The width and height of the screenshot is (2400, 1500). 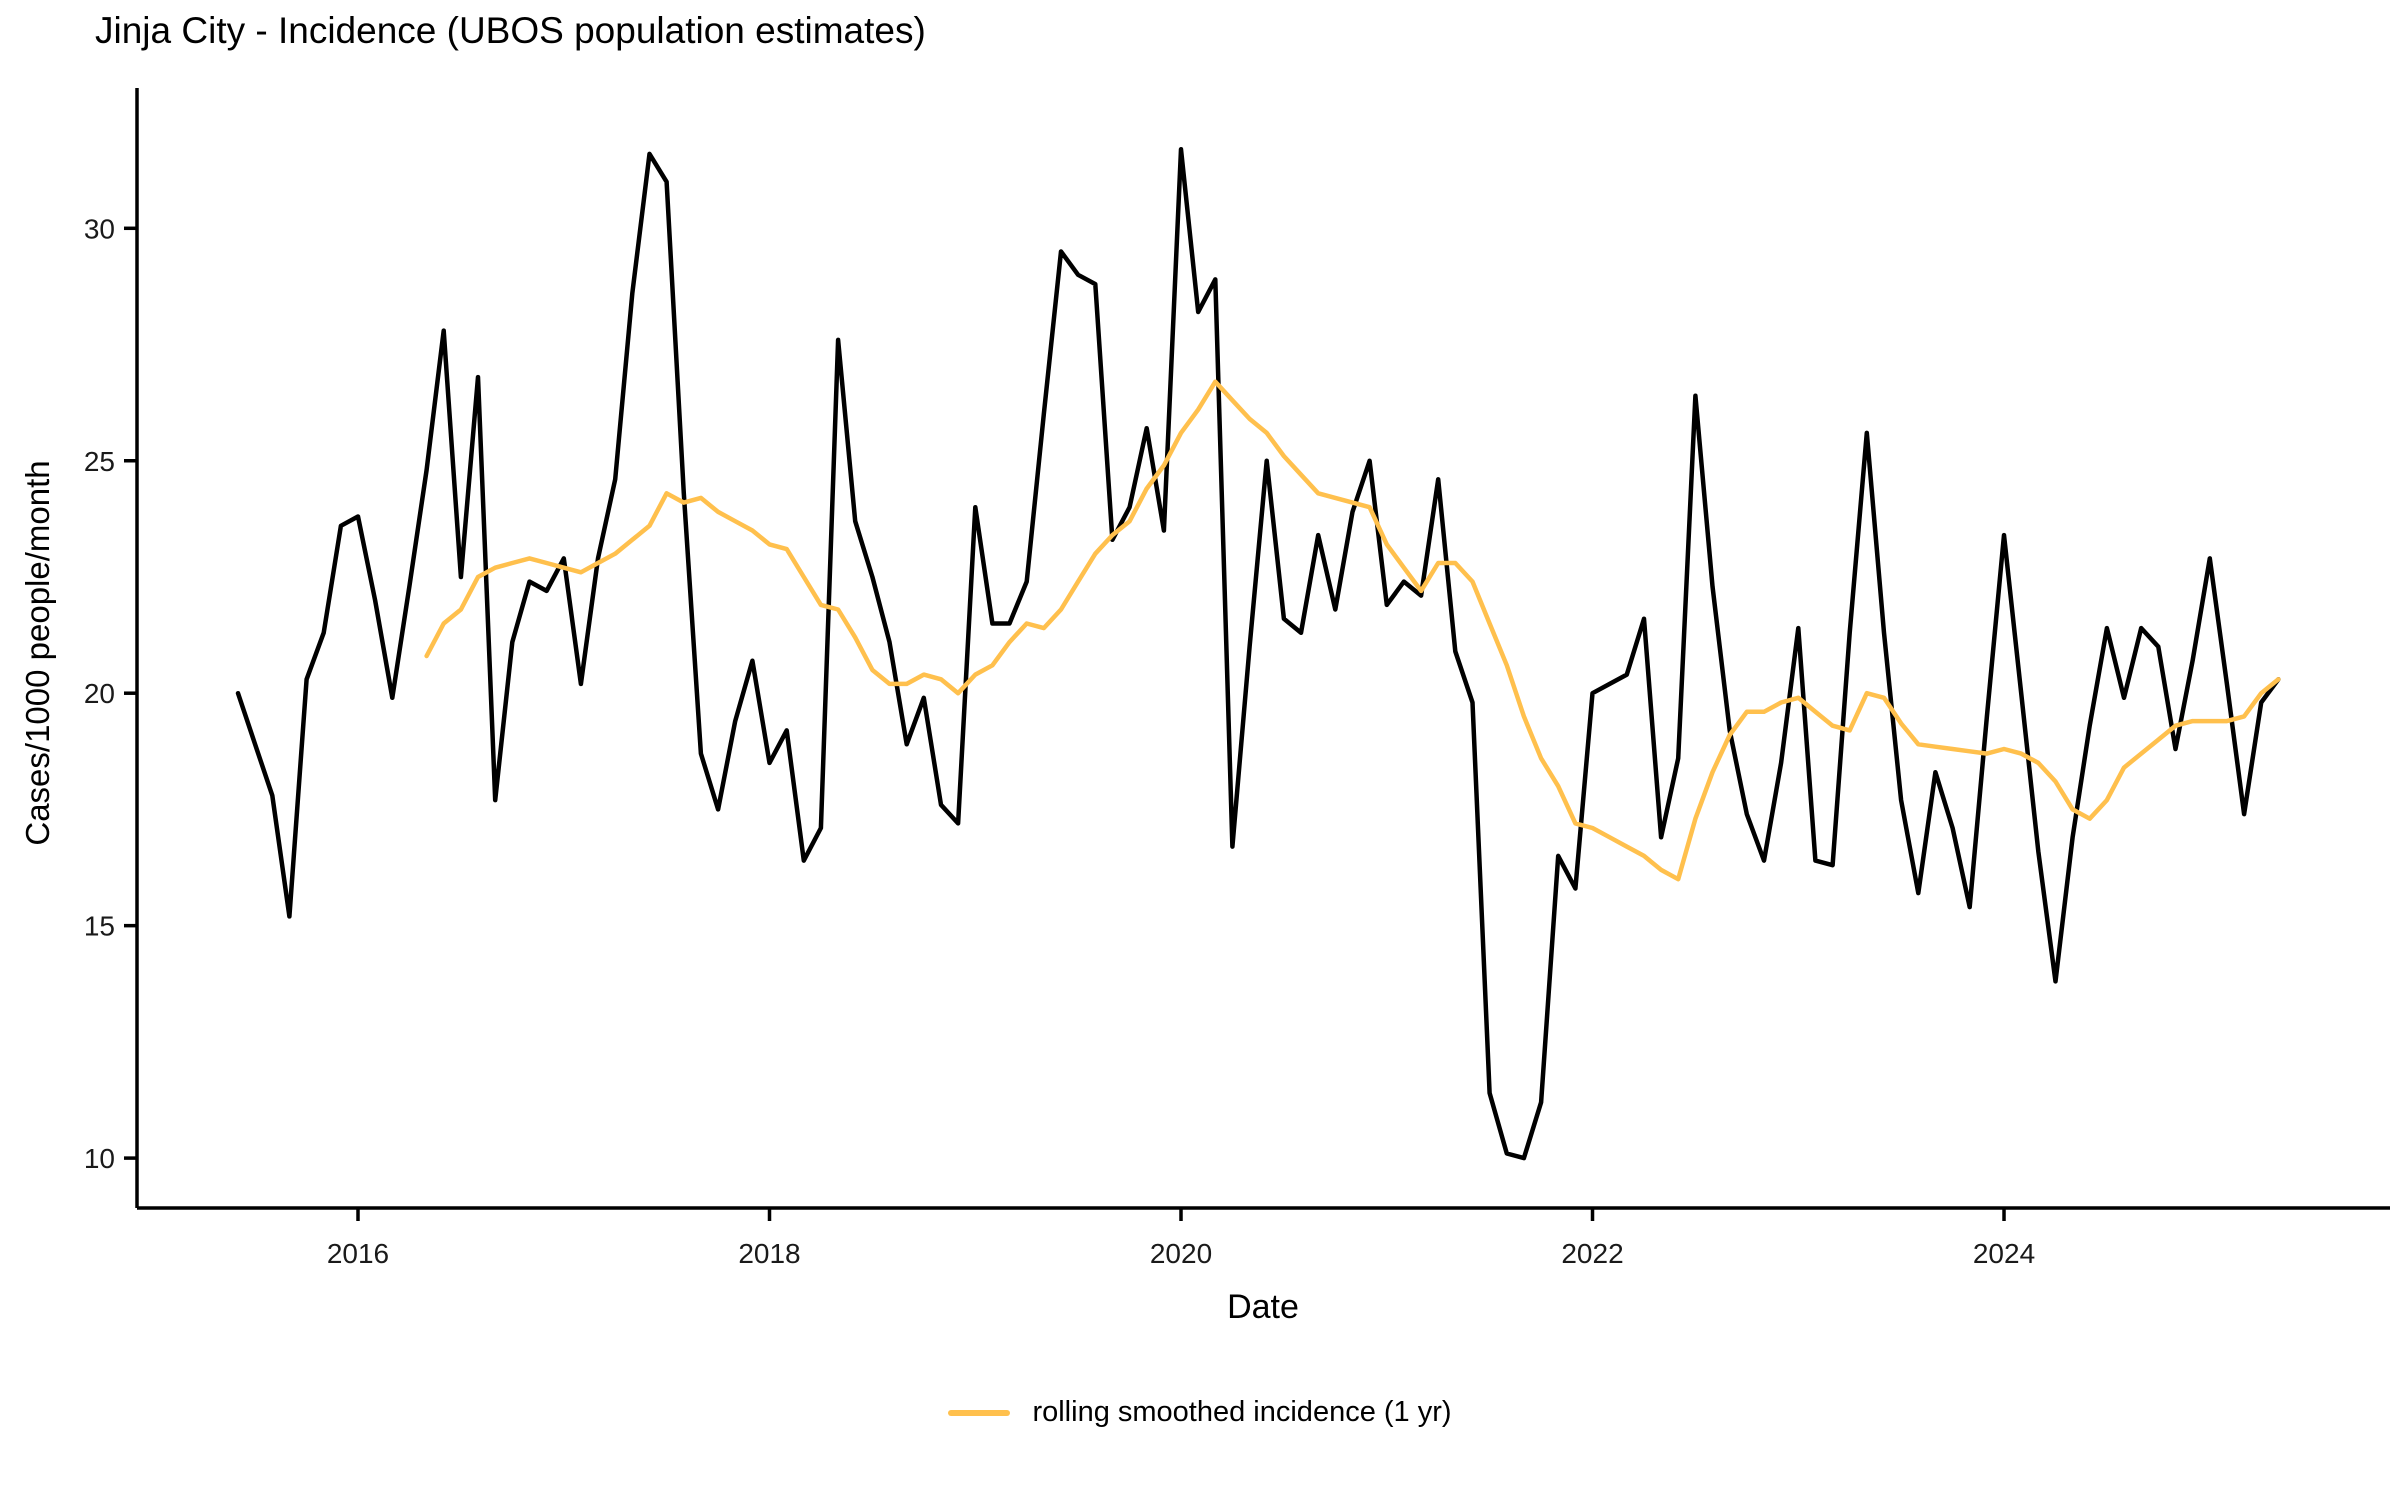 What do you see at coordinates (99, 1158) in the screenshot?
I see `y-tick-label: 10` at bounding box center [99, 1158].